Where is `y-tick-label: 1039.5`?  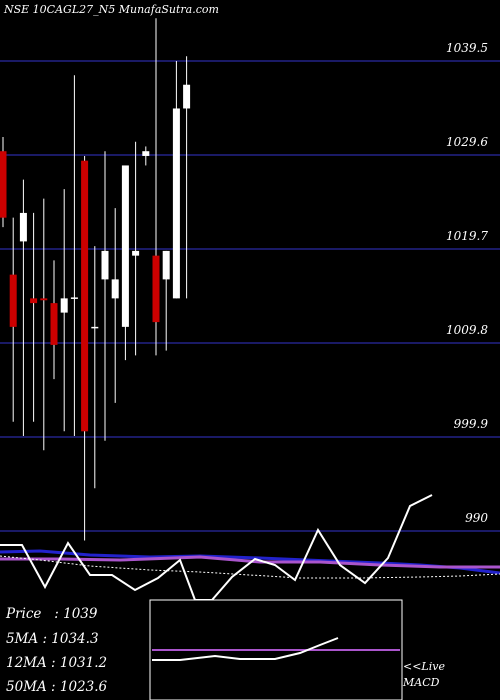
y-tick-label: 1039.5 is located at coordinates (467, 48).